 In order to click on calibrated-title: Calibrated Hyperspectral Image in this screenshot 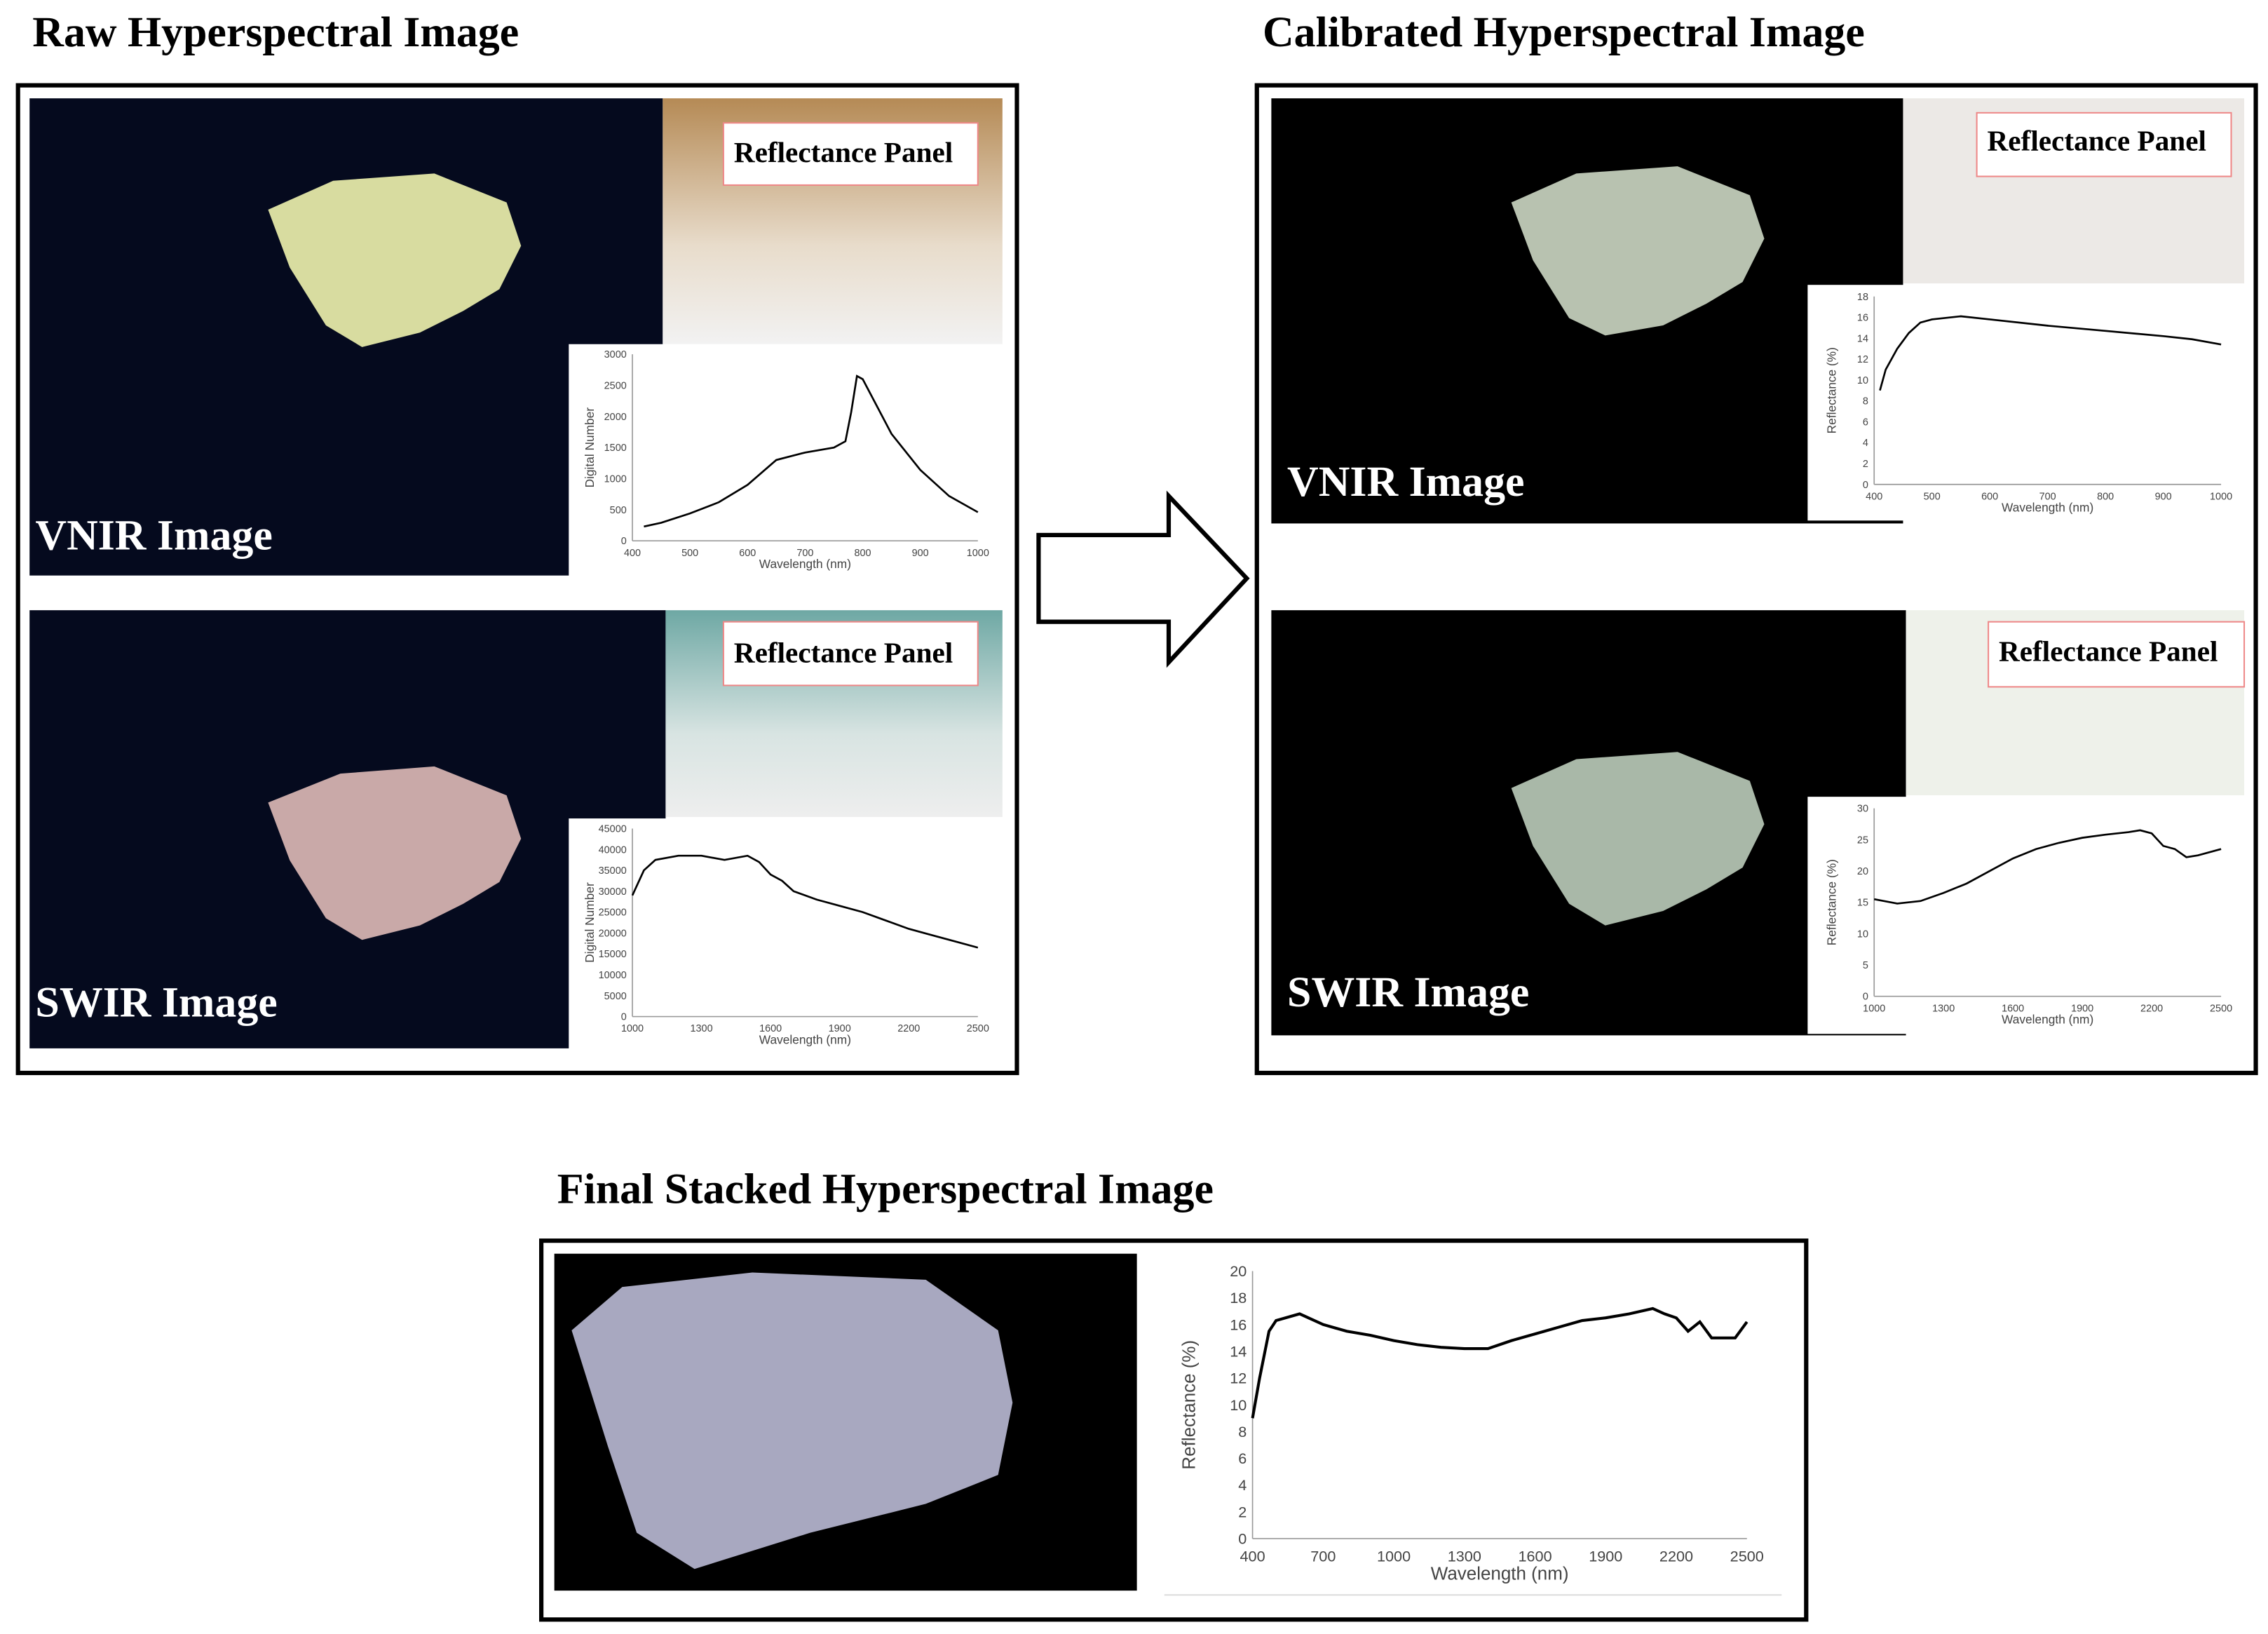, I will do `click(1564, 32)`.